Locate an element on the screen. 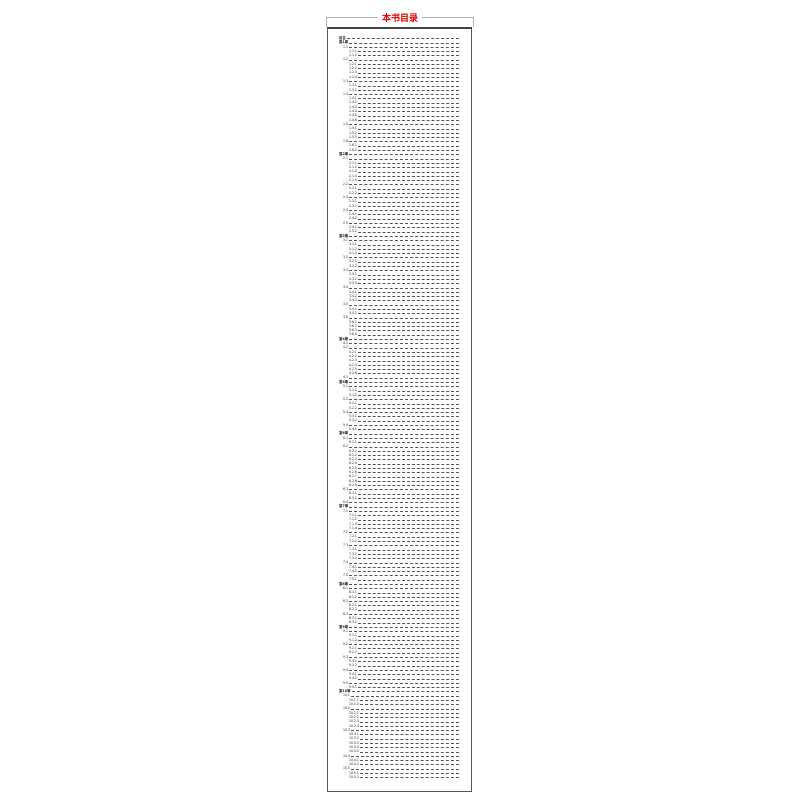 This screenshot has width=800, height=800. toc-entry: 1.4 is located at coordinates (399, 94).